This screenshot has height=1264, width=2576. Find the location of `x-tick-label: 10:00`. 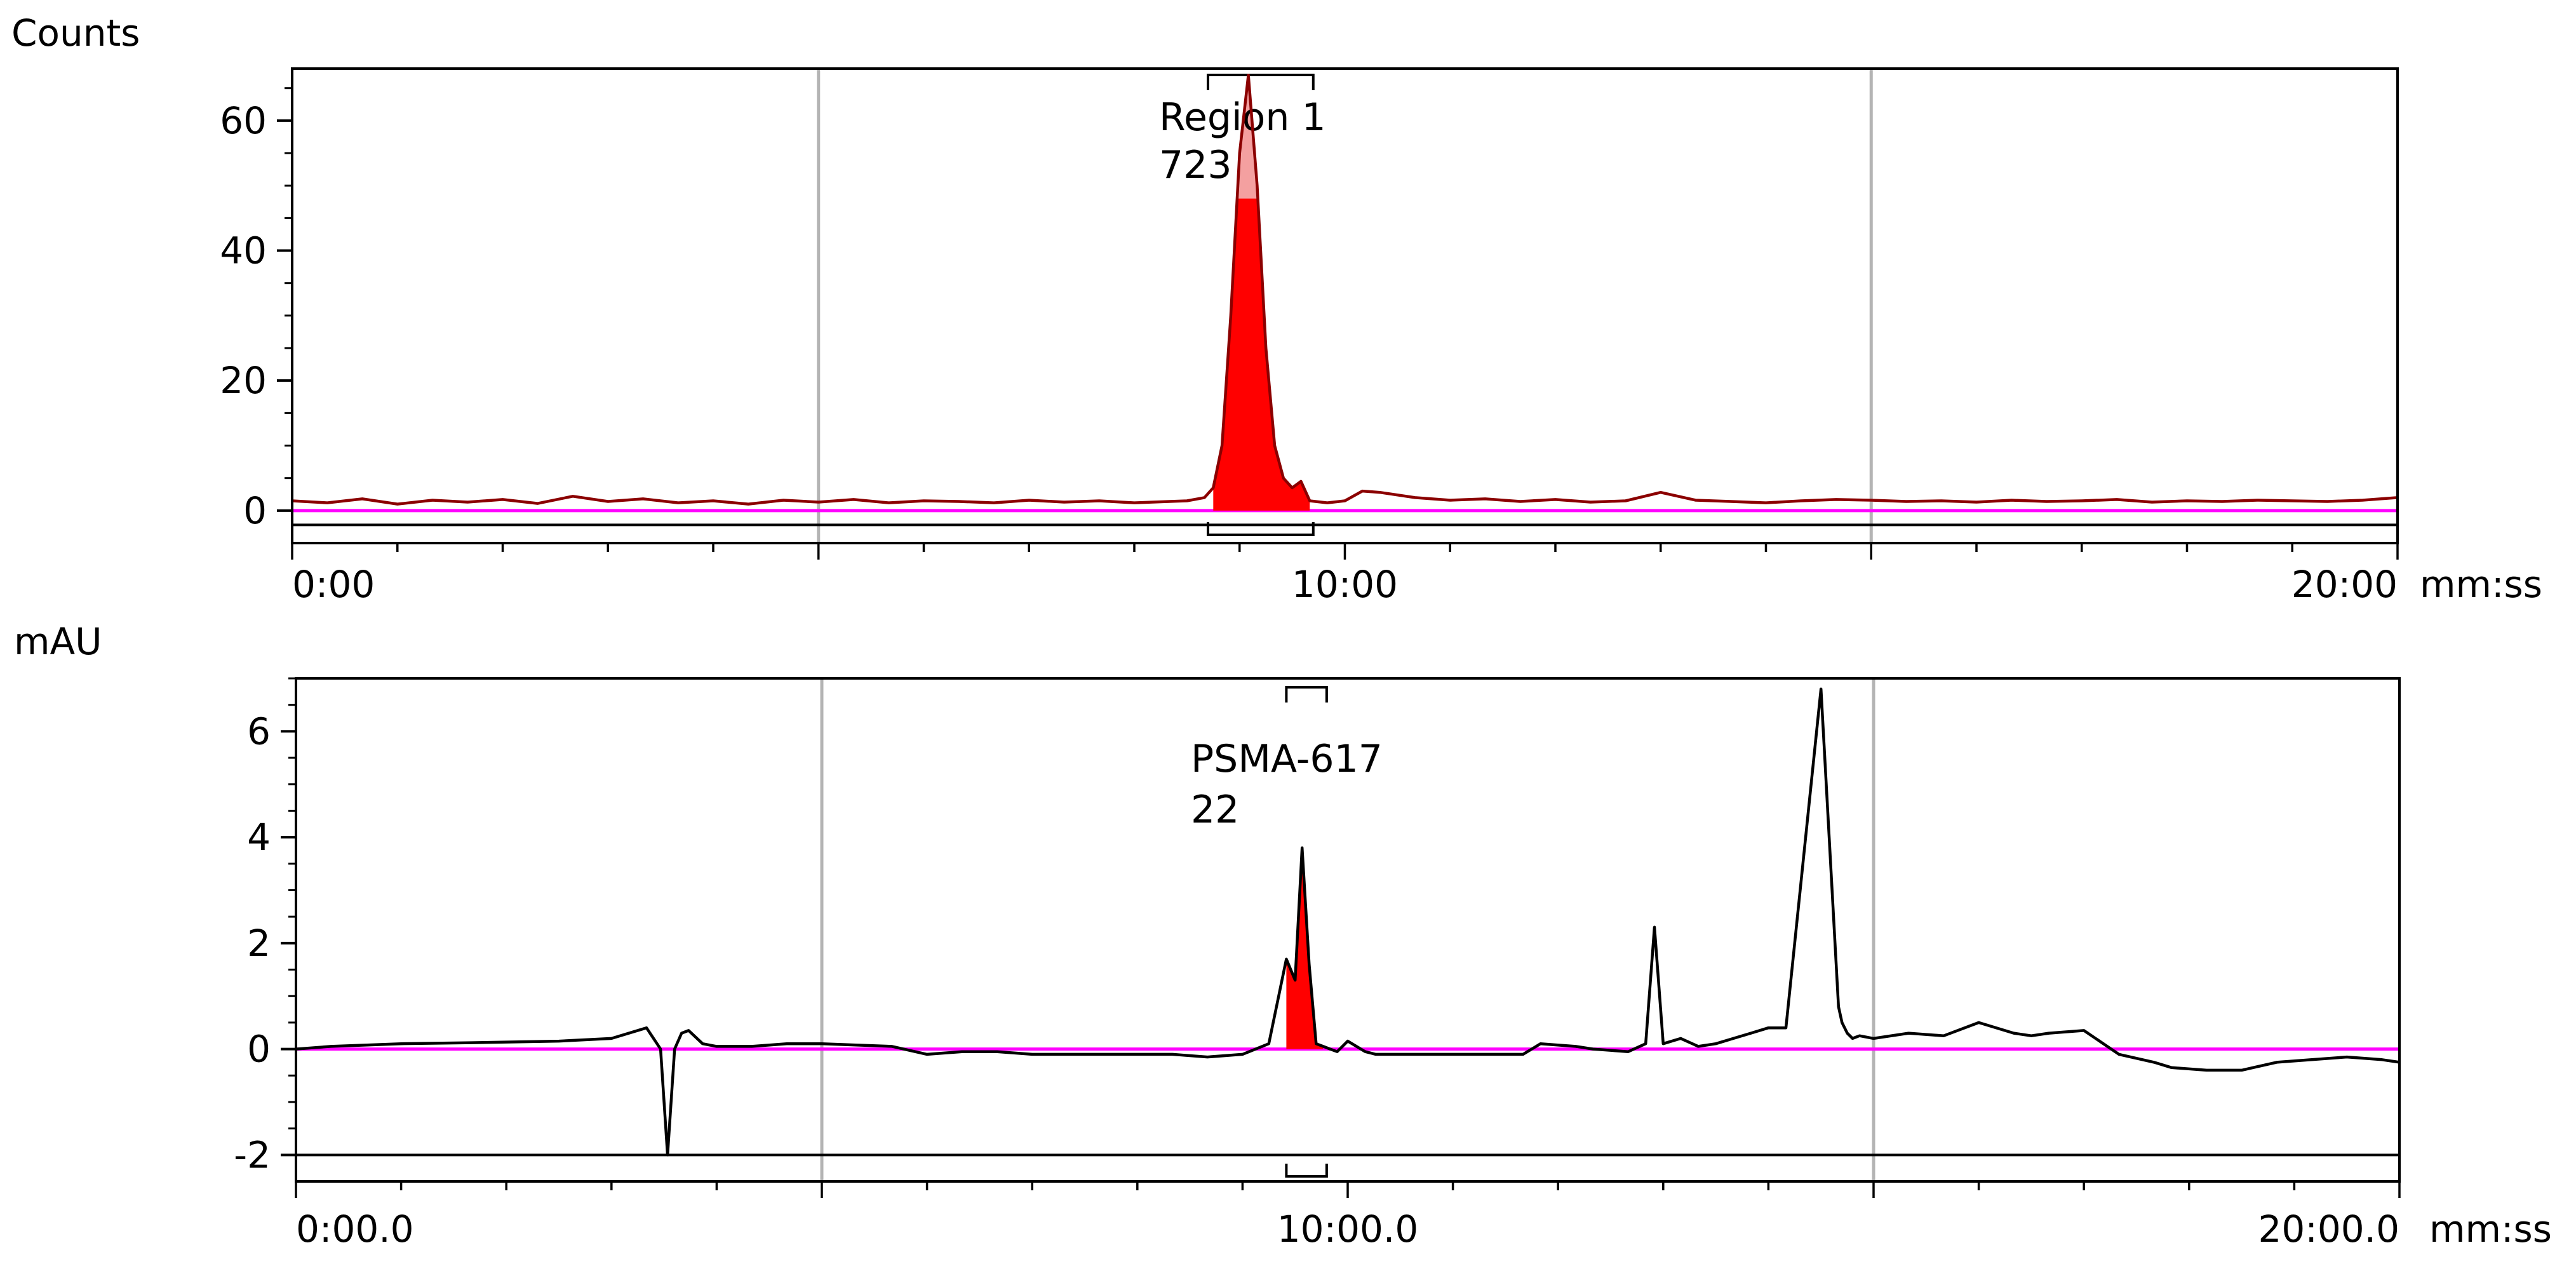

x-tick-label: 10:00 is located at coordinates (1345, 584).